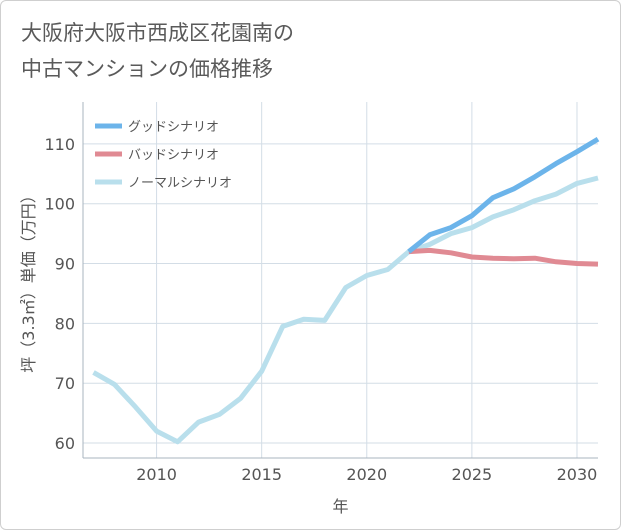 The image size is (621, 530). I want to click on legend-label: バッドシナリオ, so click(173, 155).